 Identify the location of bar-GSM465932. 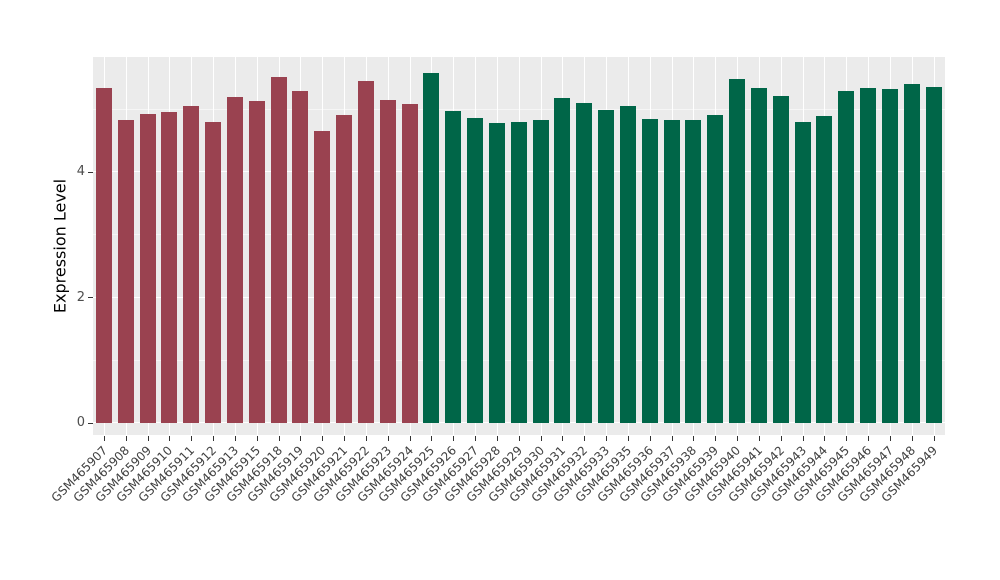
(584, 263).